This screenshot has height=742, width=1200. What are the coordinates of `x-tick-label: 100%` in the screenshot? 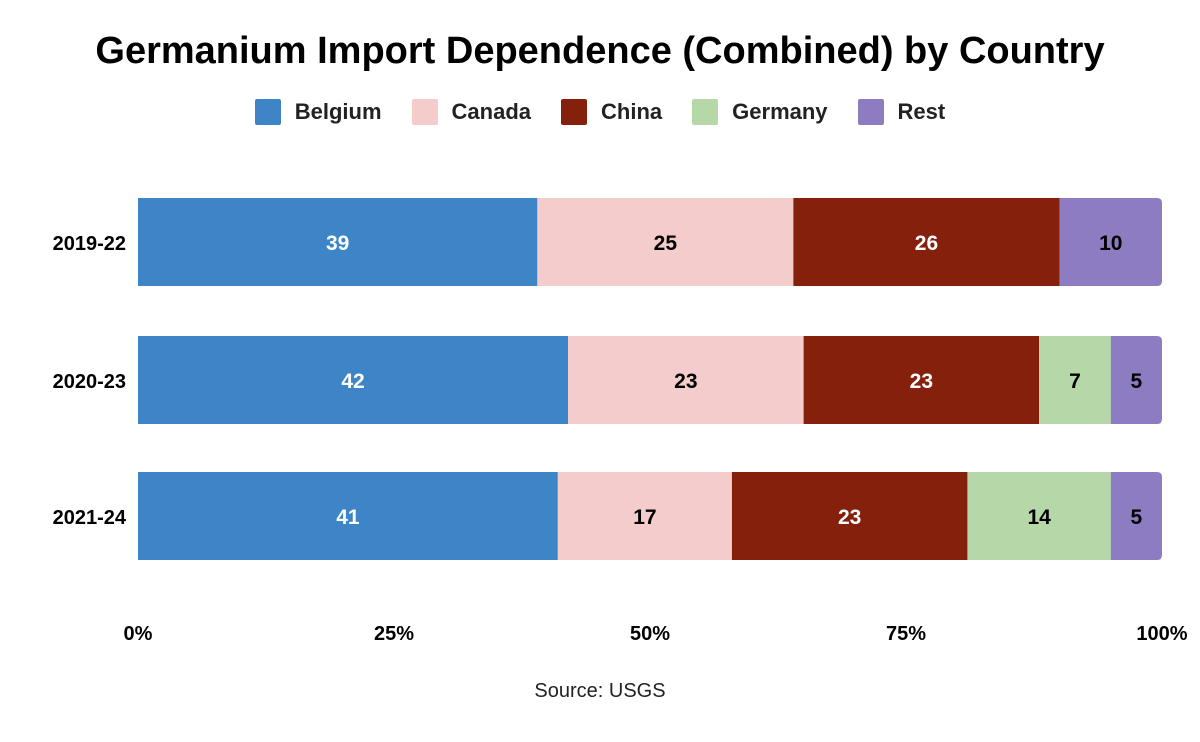 It's located at (1161, 634).